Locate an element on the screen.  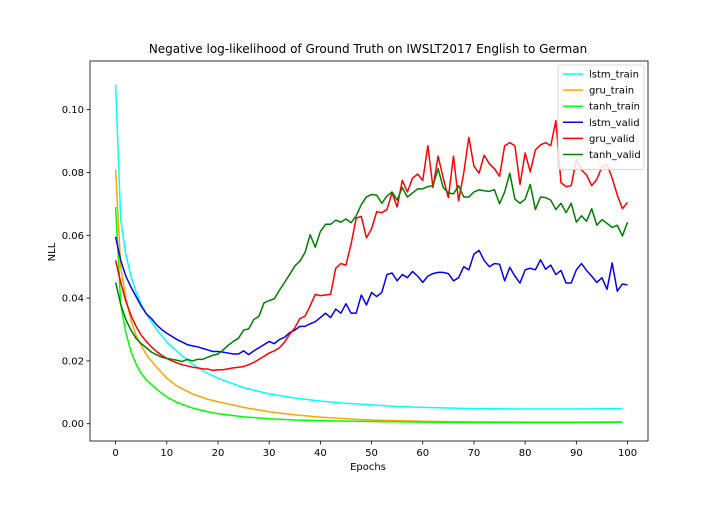
x-tick-label: 50 is located at coordinates (371, 453).